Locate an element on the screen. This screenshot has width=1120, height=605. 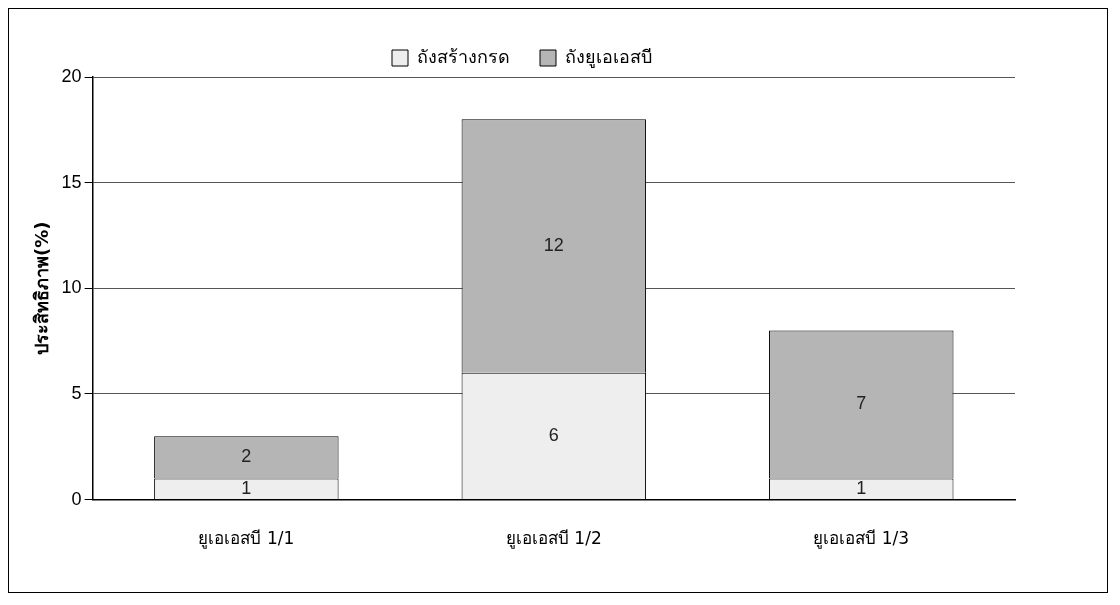
data-label: 7 is located at coordinates (861, 403).